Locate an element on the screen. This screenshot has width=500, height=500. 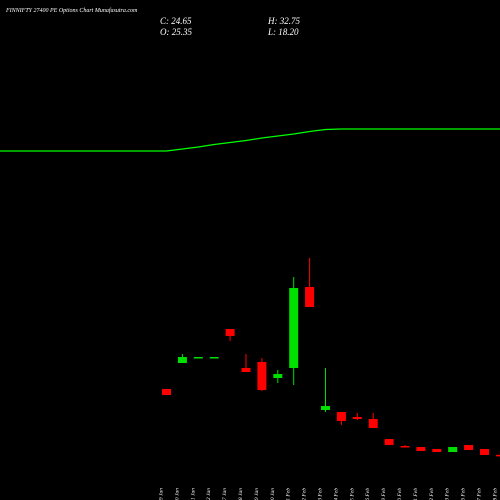
x-tick-label: 01 Feb is located at coordinates (289, 494).